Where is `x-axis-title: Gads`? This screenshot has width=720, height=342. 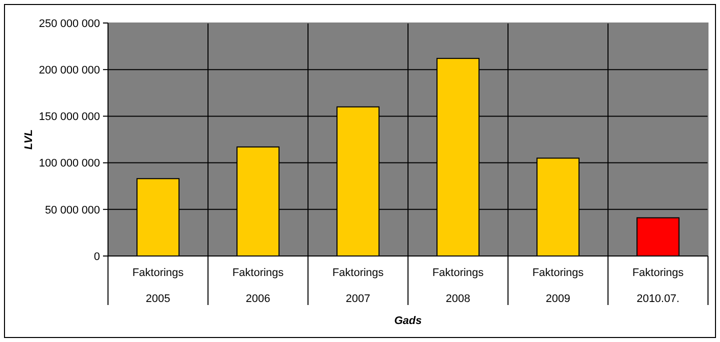 x-axis-title: Gads is located at coordinates (408, 321).